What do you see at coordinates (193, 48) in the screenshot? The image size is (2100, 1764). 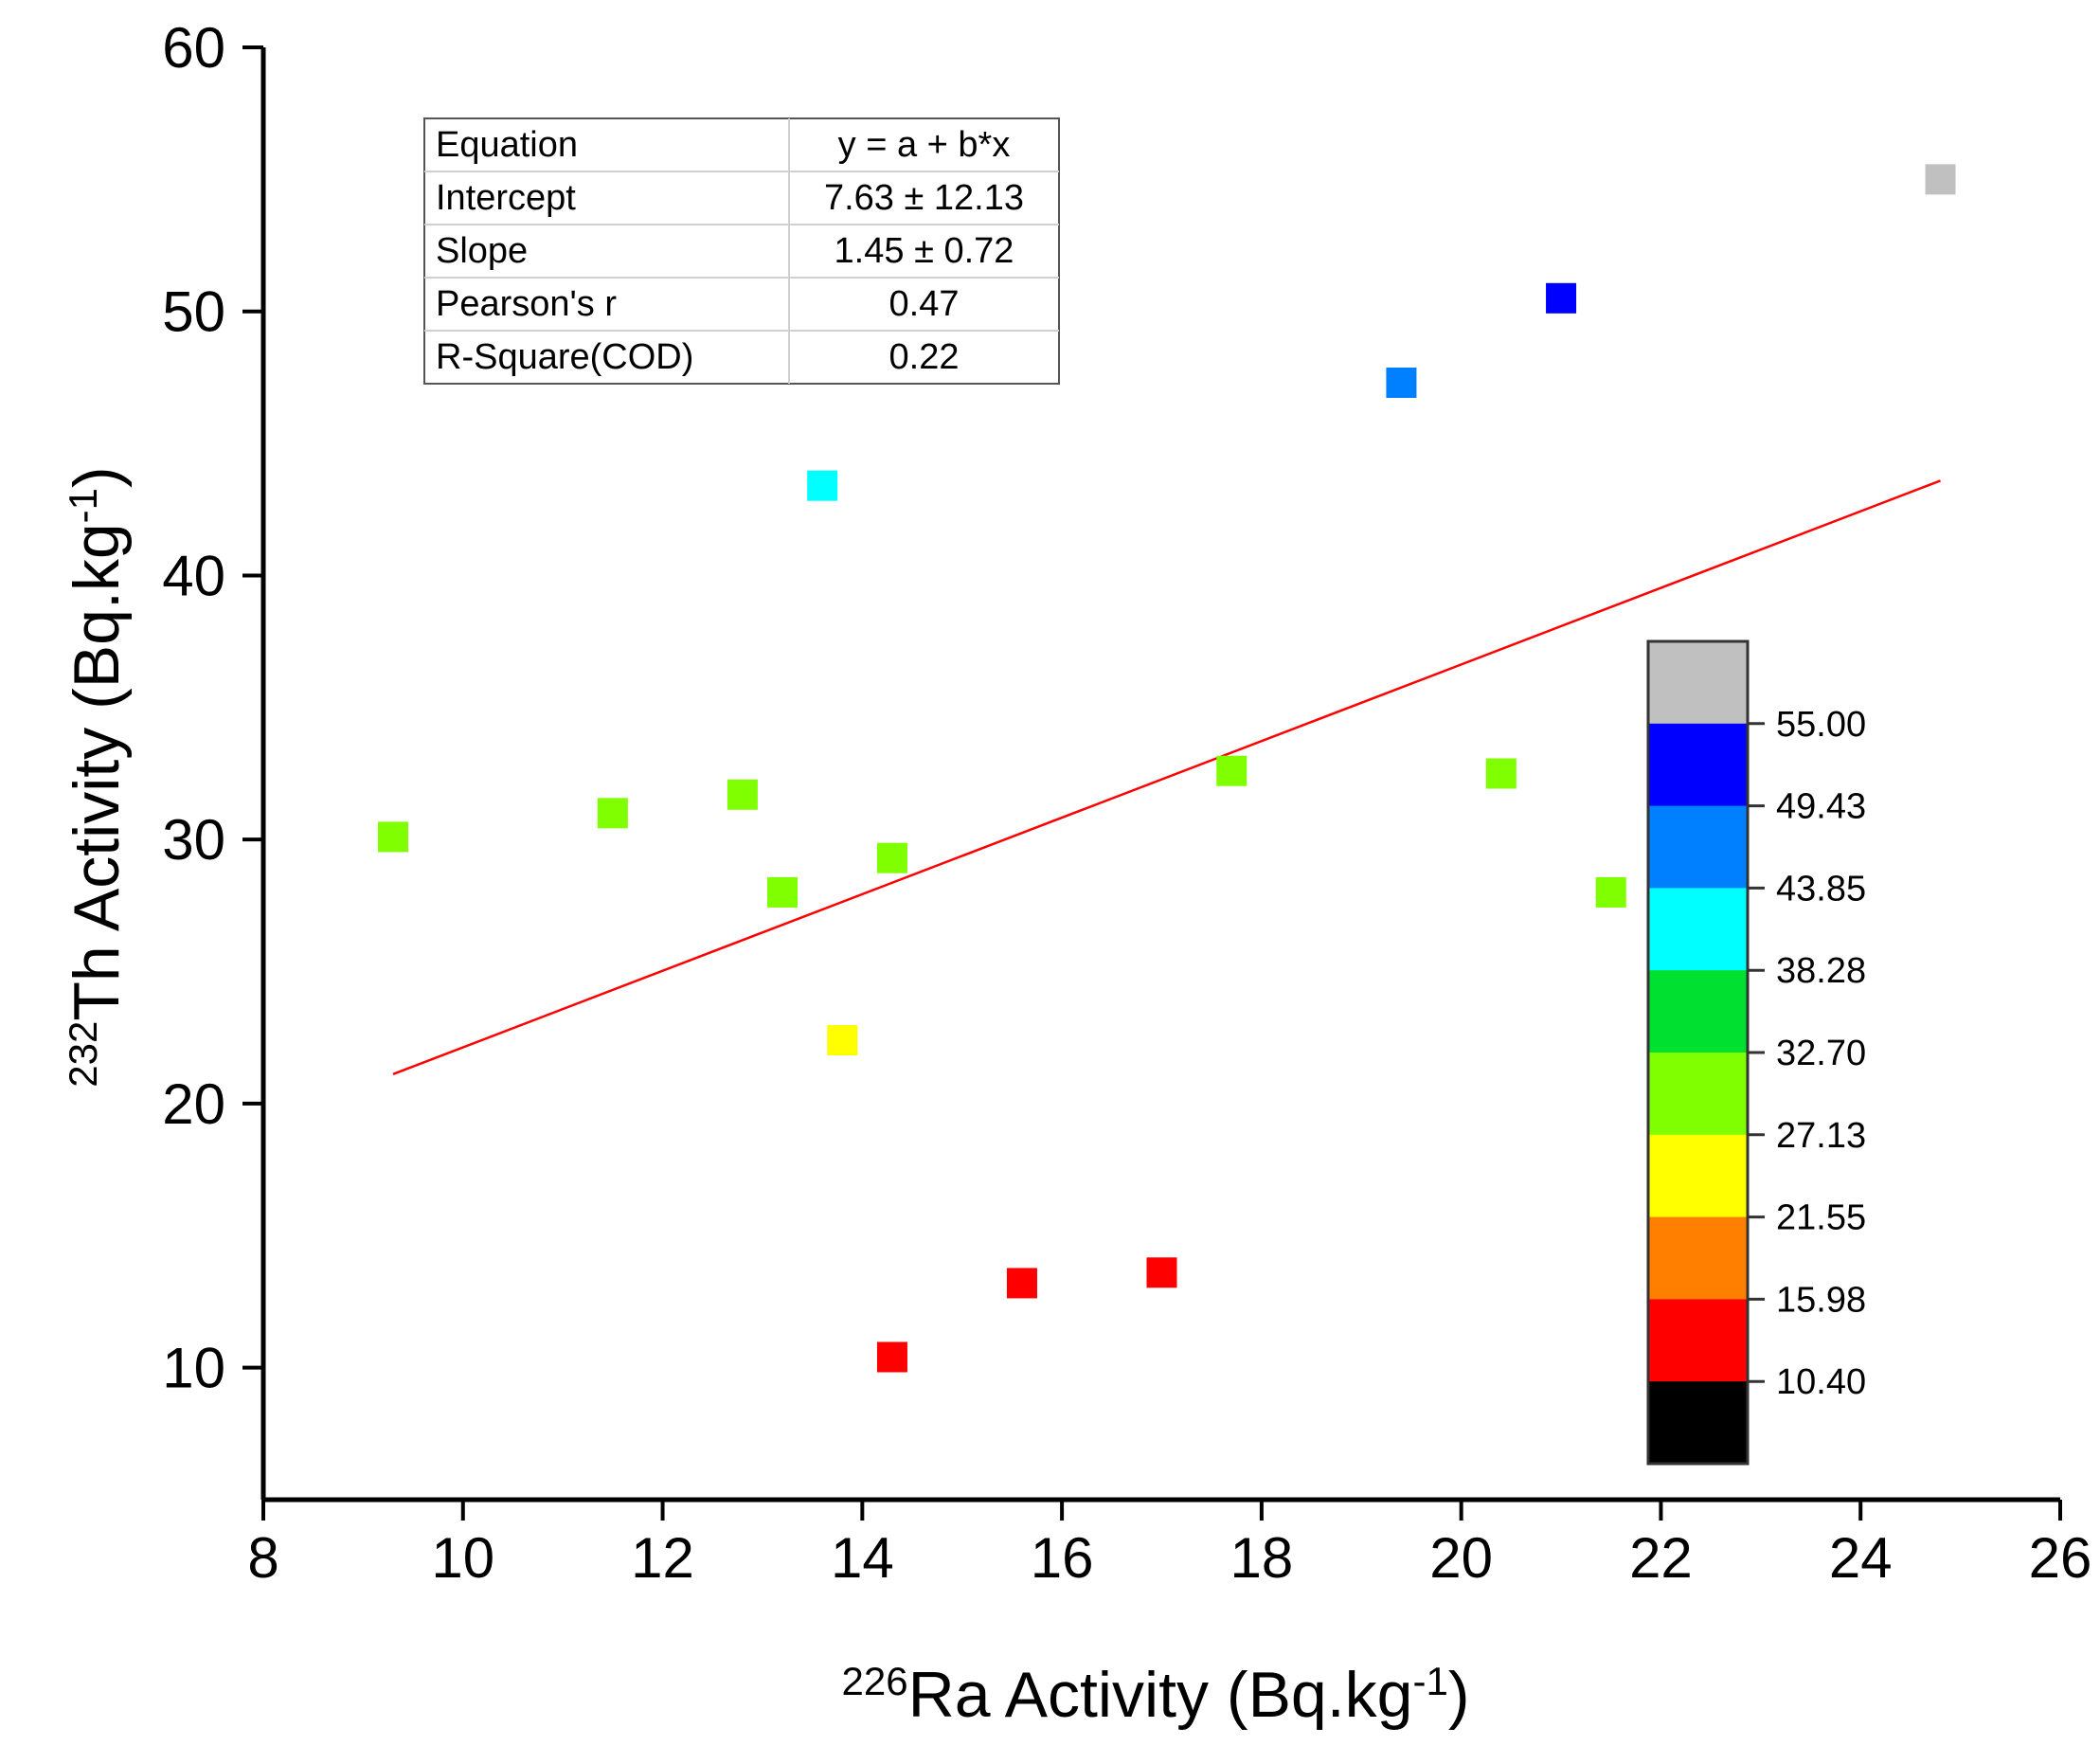 I see `y-tick-label: 60` at bounding box center [193, 48].